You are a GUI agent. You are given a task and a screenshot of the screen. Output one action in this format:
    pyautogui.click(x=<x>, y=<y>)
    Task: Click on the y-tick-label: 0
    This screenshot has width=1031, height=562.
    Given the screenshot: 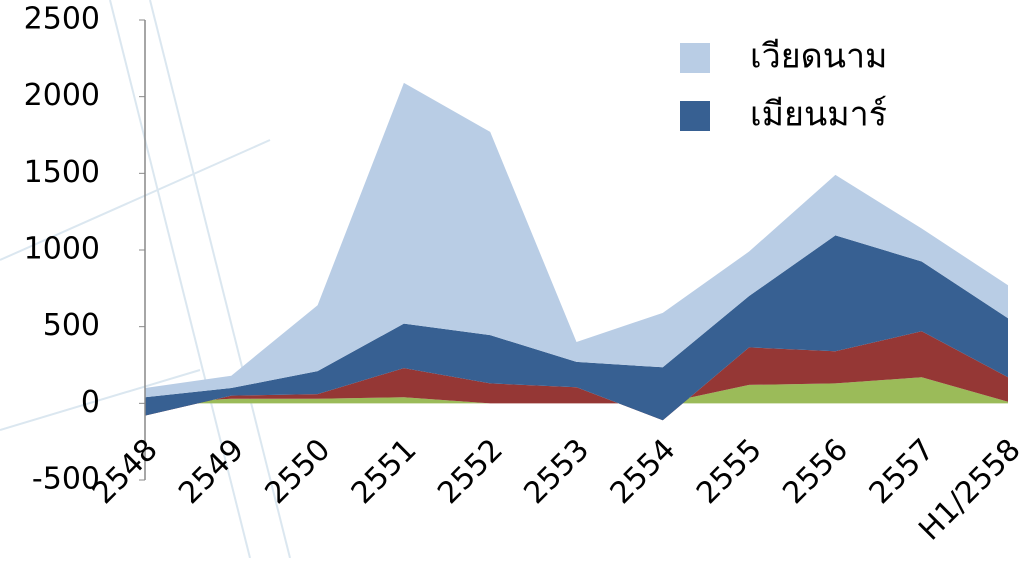 What is the action you would take?
    pyautogui.click(x=90, y=402)
    